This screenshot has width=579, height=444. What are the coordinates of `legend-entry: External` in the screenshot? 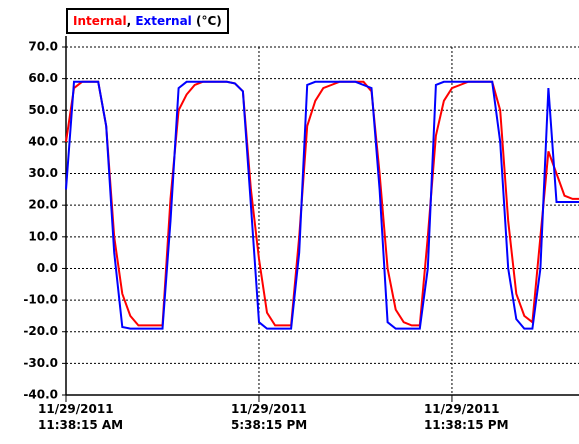 It's located at (163, 21).